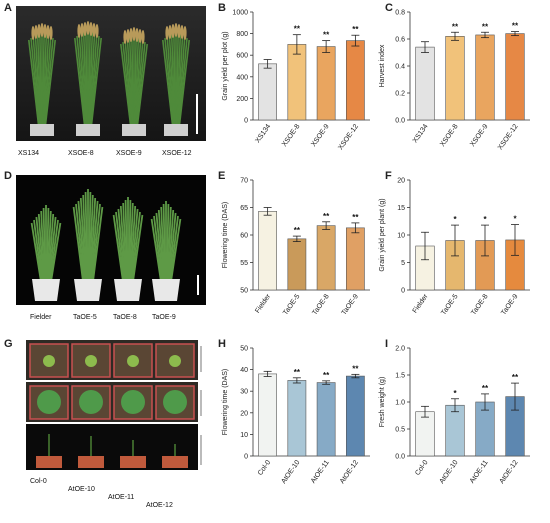  Describe the element at coordinates (400, 376) in the screenshot. I see `y-tick-label: 1.5` at that location.